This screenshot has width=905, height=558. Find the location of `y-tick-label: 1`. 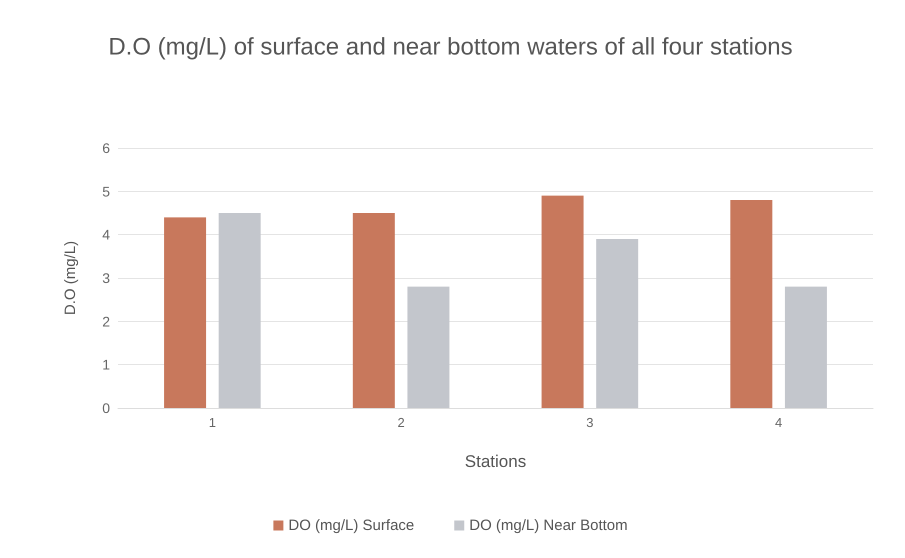

y-tick-label: 1 is located at coordinates (106, 364).